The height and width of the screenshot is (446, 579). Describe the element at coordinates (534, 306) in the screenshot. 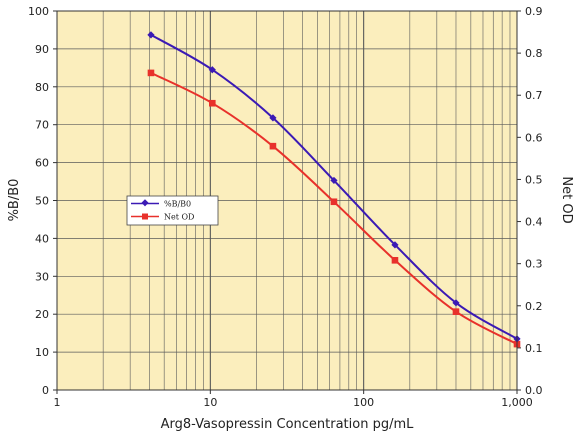

I see `y2-tick-label: 0.2` at that location.